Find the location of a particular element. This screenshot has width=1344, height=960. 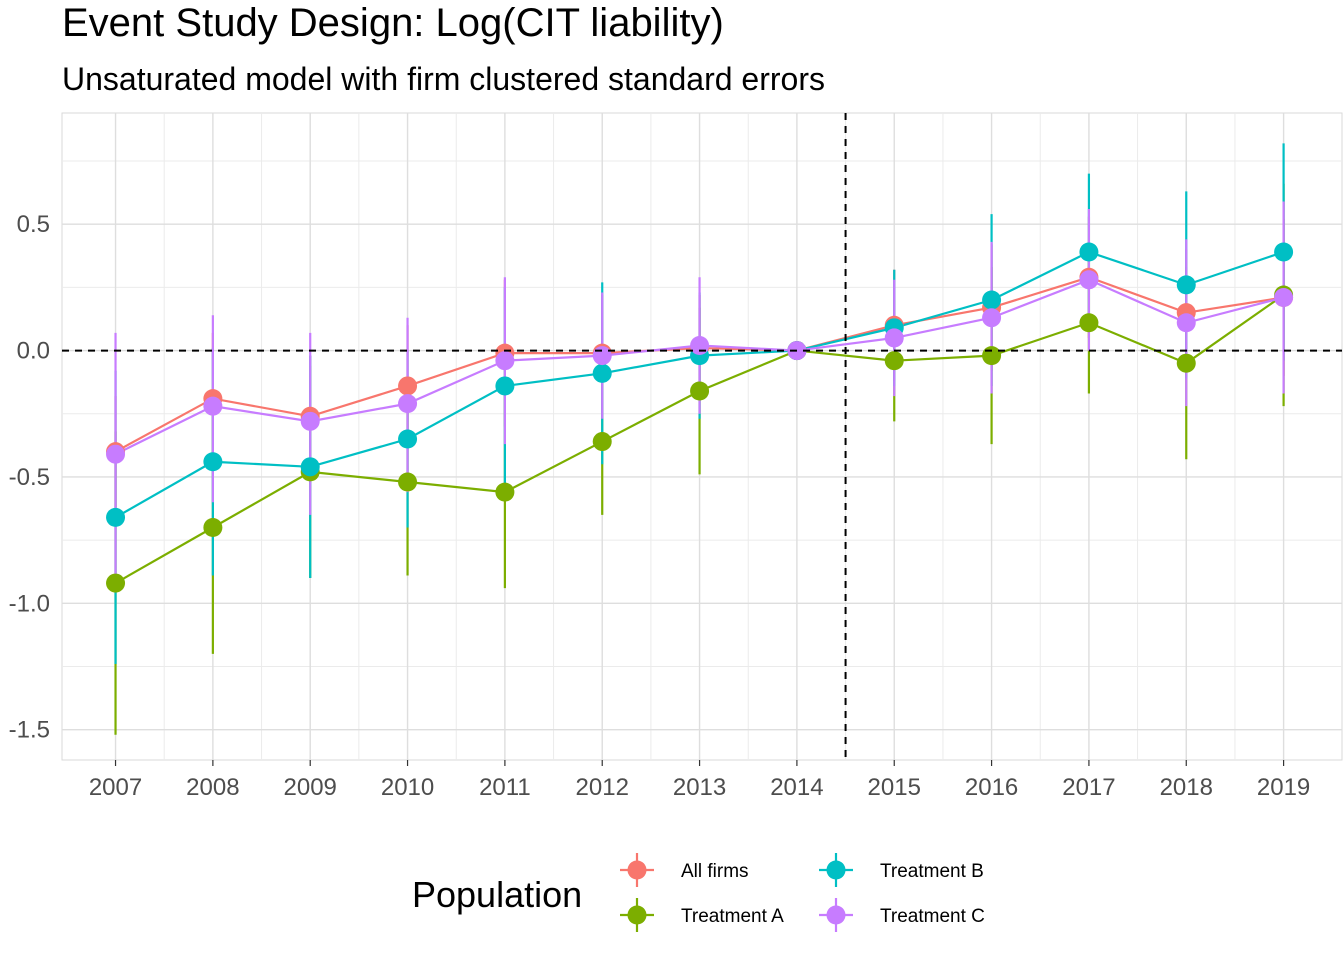

x-tick-label: 2012 is located at coordinates (602, 787).